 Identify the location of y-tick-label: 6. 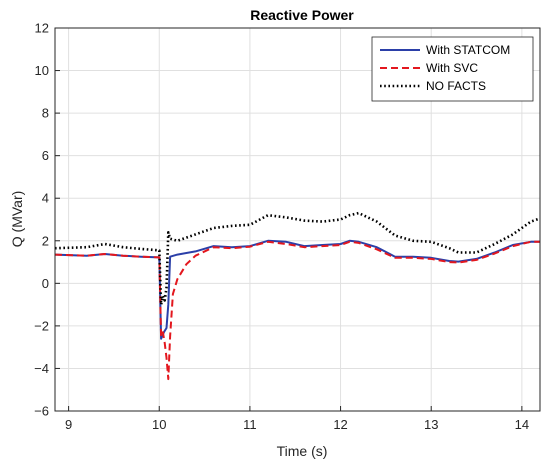
(45, 155).